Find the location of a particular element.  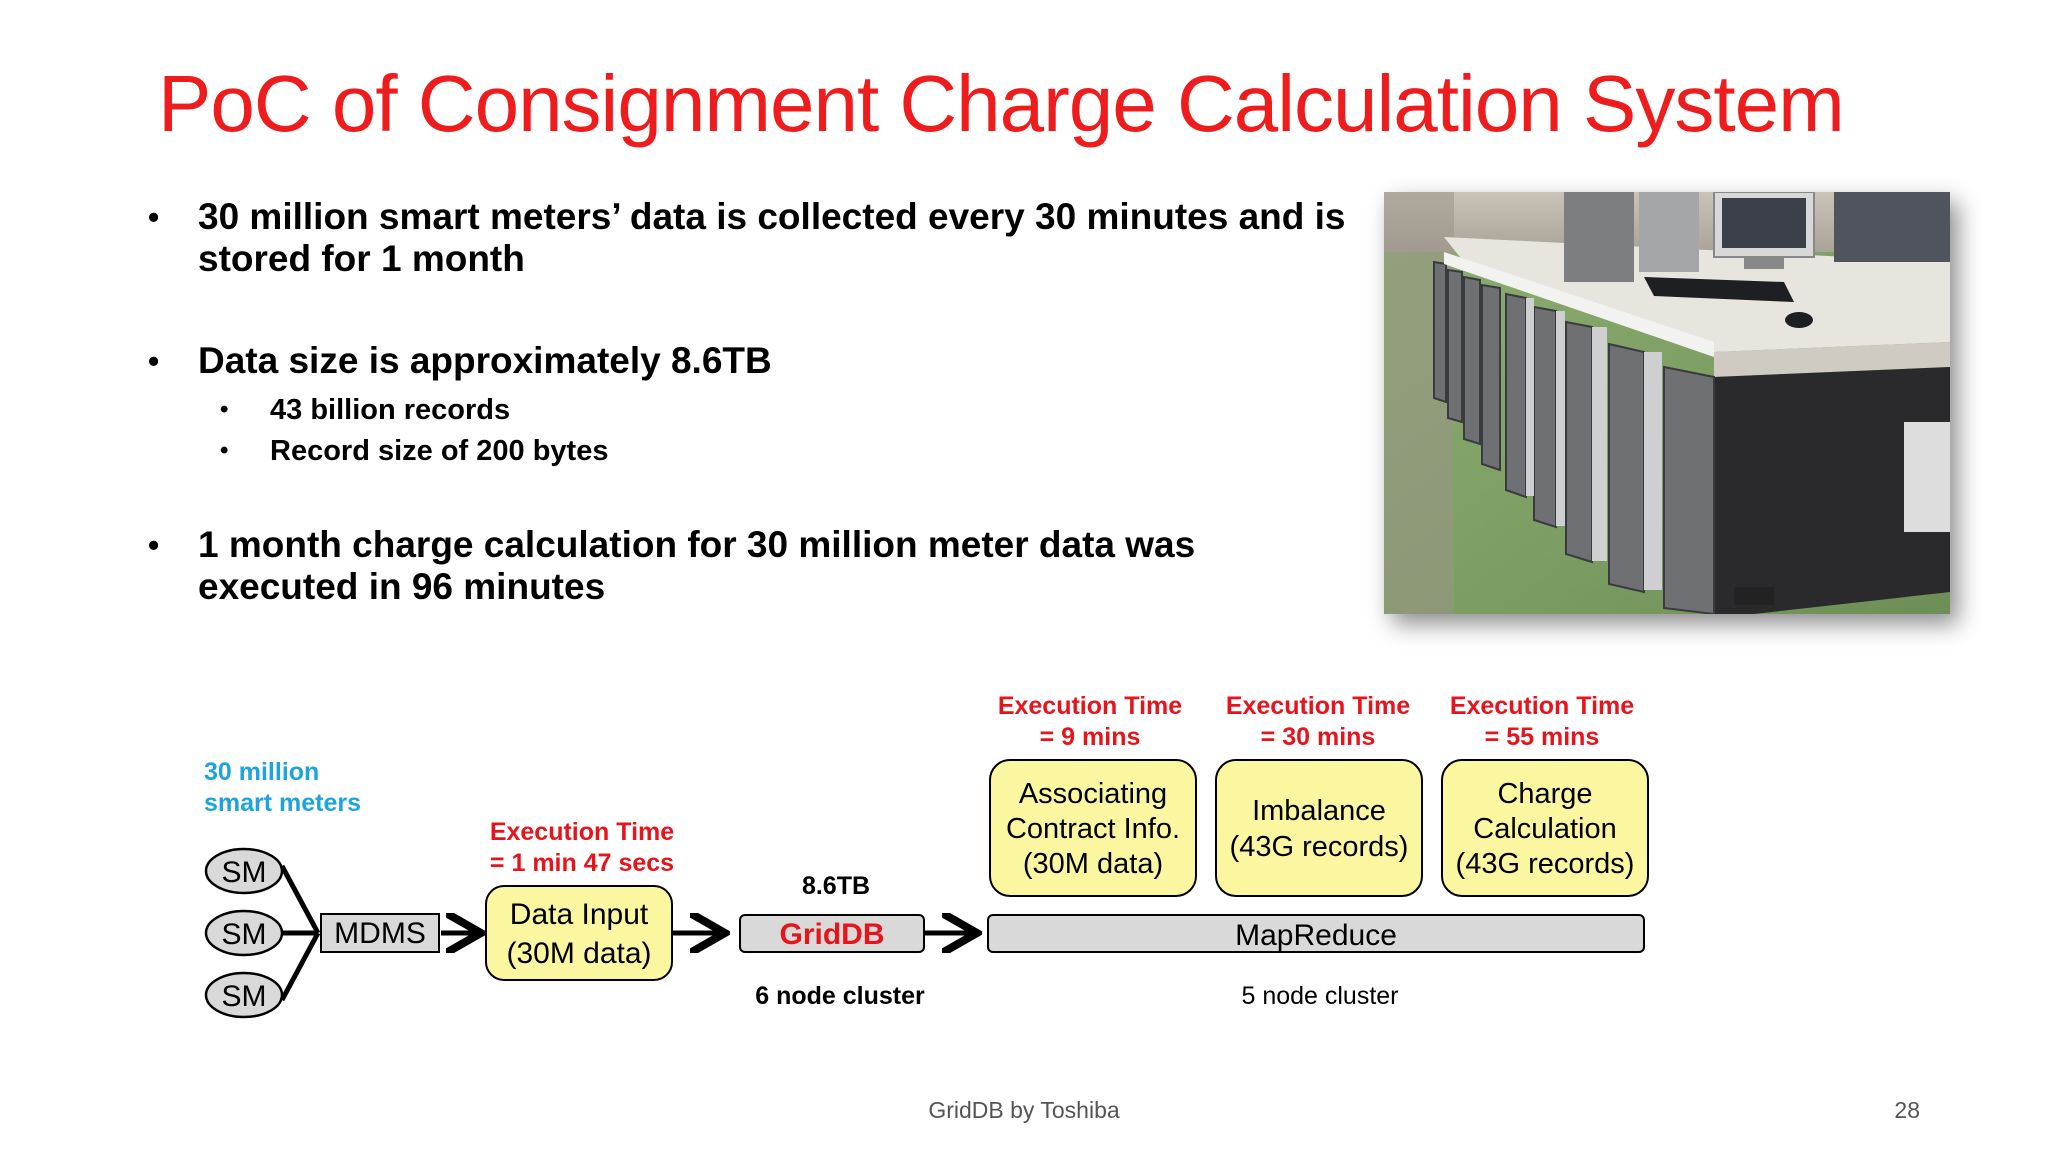

griddb-label: GridDB is located at coordinates (832, 934).